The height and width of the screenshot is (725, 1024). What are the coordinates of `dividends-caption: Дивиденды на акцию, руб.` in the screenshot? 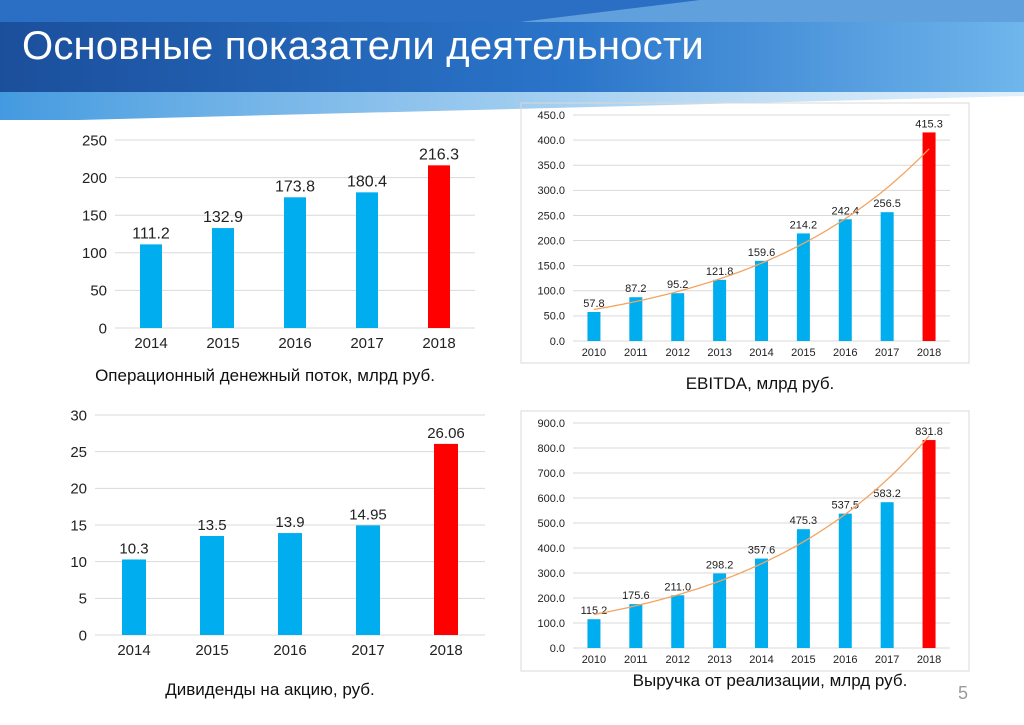 It's located at (270, 689).